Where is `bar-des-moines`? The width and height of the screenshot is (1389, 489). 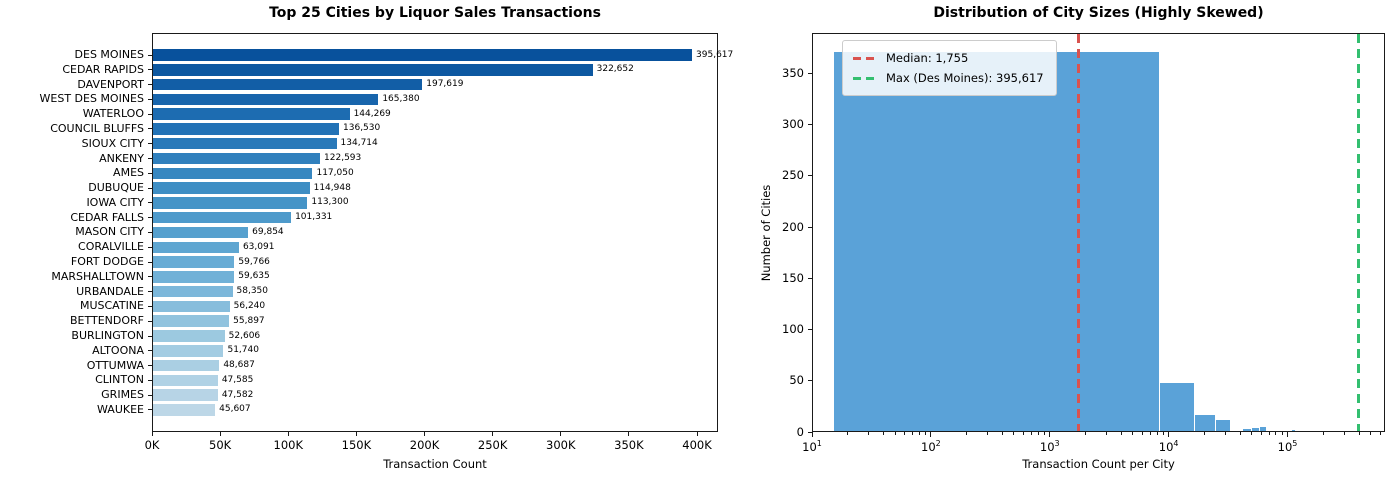
bar-des-moines is located at coordinates (423, 55).